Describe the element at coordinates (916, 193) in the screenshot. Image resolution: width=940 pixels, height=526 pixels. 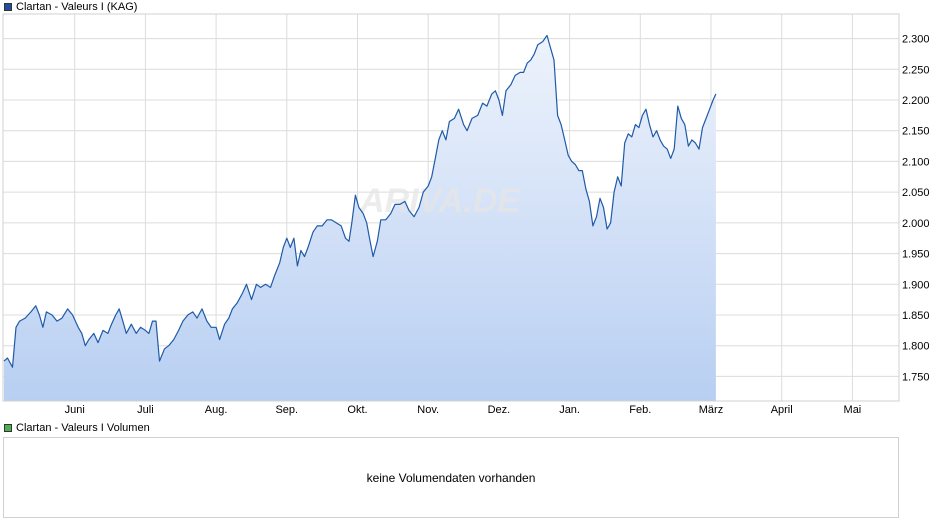
I see `y-tick-label: 2.050` at that location.